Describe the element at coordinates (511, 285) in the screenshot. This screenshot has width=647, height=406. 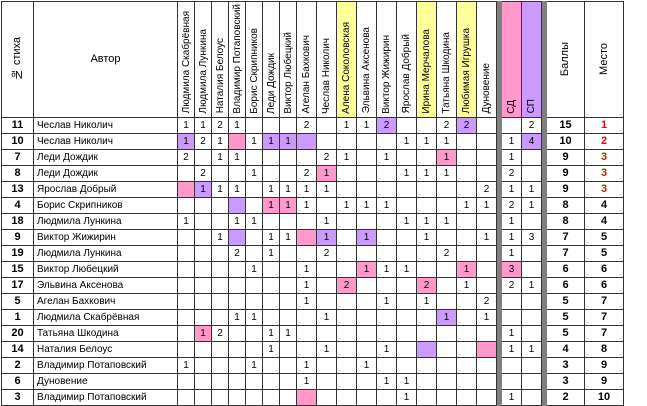
I see `sd-cell: 2` at that location.